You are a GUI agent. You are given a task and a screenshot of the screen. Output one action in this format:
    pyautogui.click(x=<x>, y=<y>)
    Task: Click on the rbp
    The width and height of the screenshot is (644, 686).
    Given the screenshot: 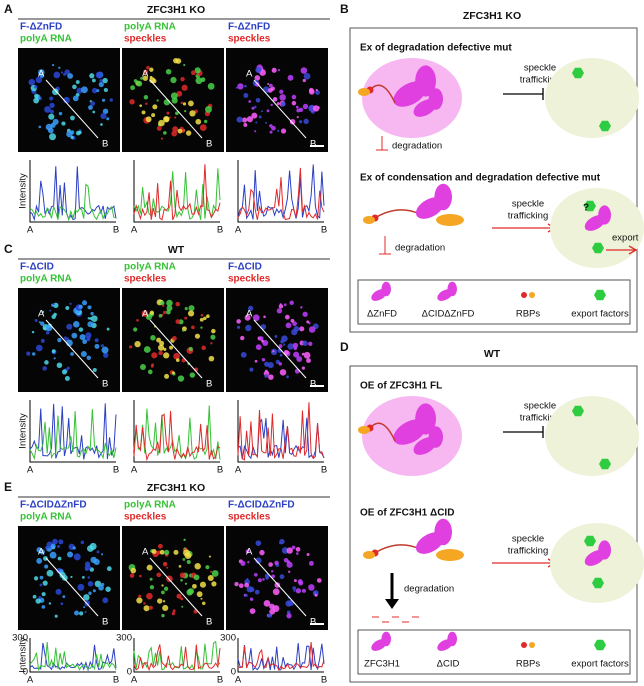 What is the action you would take?
    pyautogui.click(x=369, y=220)
    